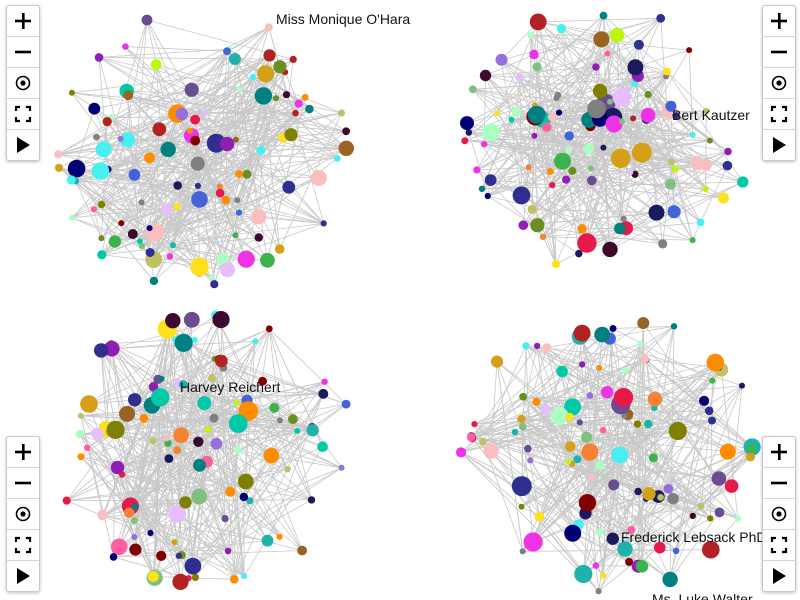 Image resolution: width=800 pixels, height=600 pixels. Describe the element at coordinates (779, 452) in the screenshot. I see `zoom-in-button` at that location.